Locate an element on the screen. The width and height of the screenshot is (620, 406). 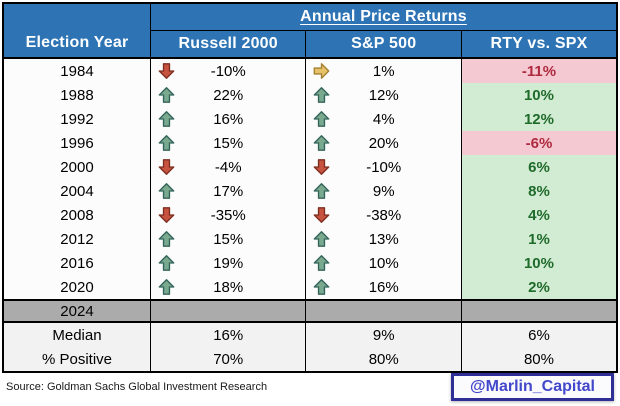
median-label: Median is located at coordinates (76, 334).